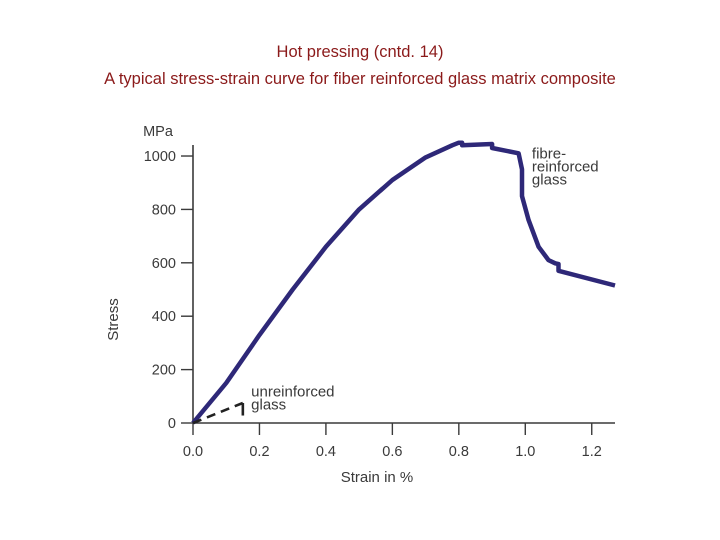 Image resolution: width=720 pixels, height=540 pixels. Describe the element at coordinates (392, 441) in the screenshot. I see `x-ticks: 0.0 0.2 0.4 0.6 0.8 1.0 1.2` at that location.